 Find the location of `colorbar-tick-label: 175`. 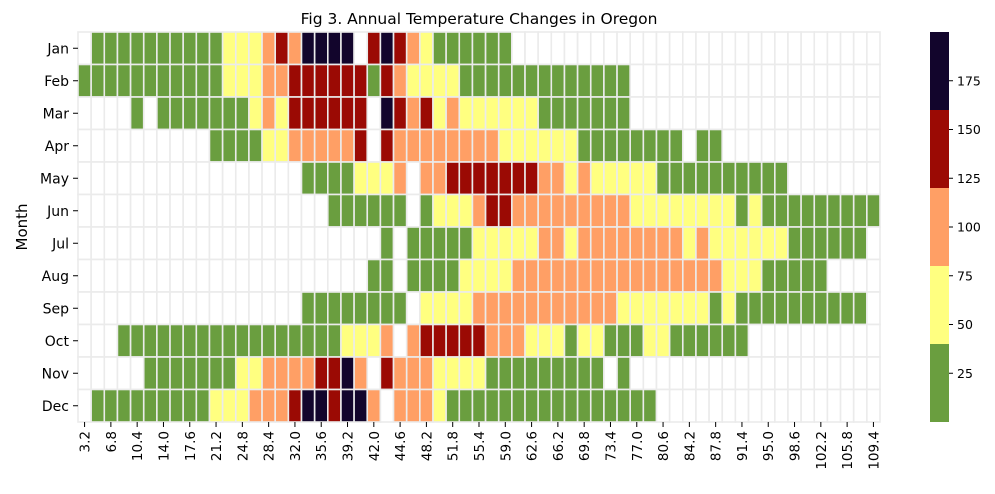

colorbar-tick-label: 175 is located at coordinates (969, 80).